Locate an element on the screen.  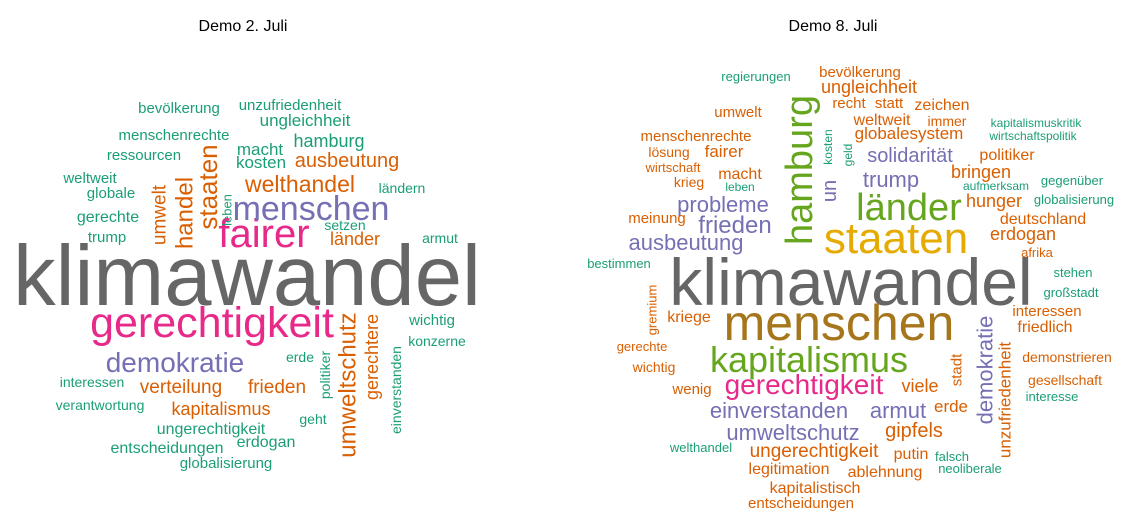
cloud-word: afrika is located at coordinates (1037, 252).